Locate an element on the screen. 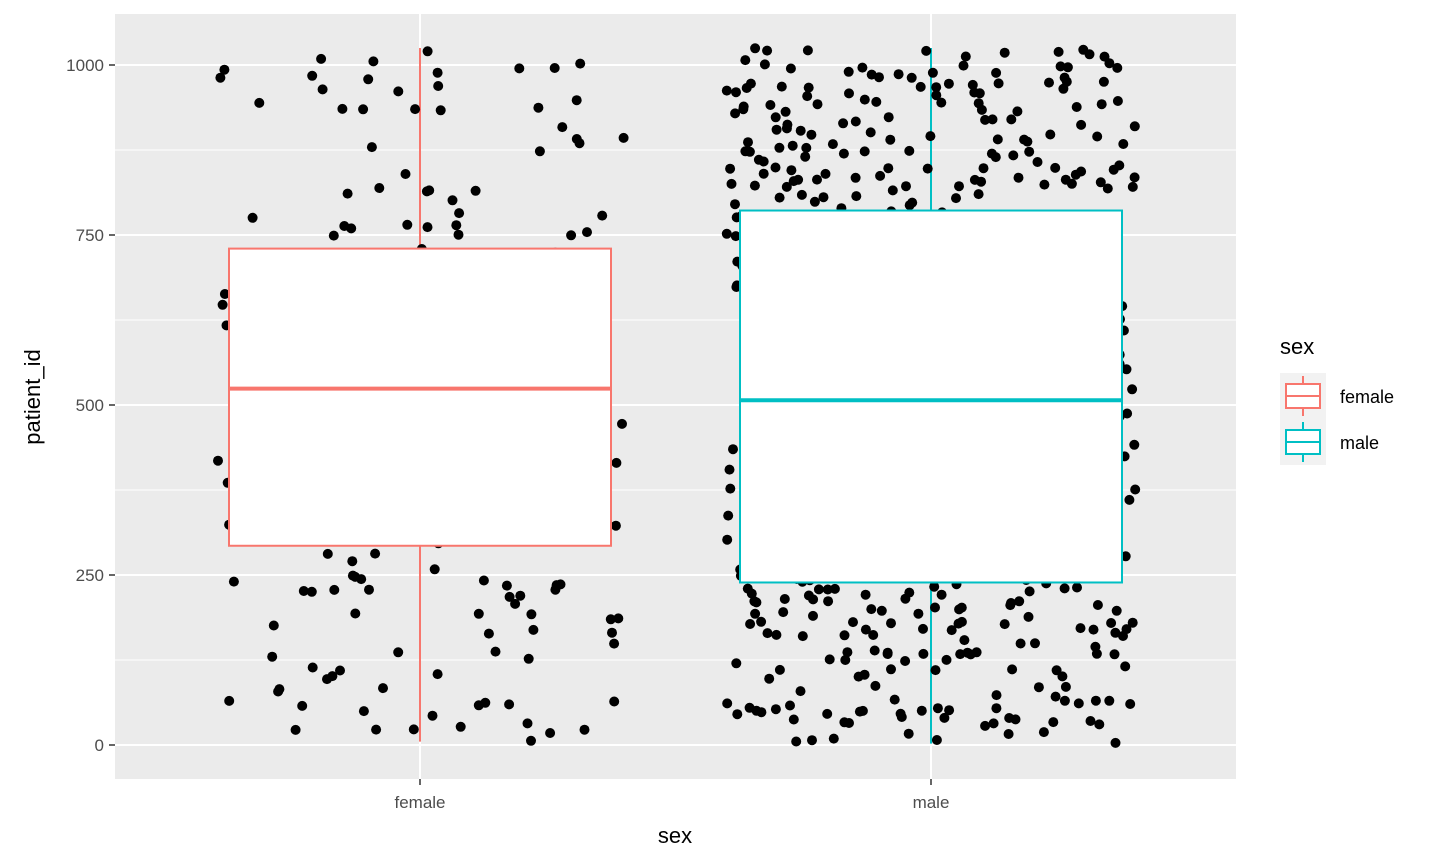 Image resolution: width=1440 pixels, height=864 pixels. legend-entry-male: male is located at coordinates (1329, 442).